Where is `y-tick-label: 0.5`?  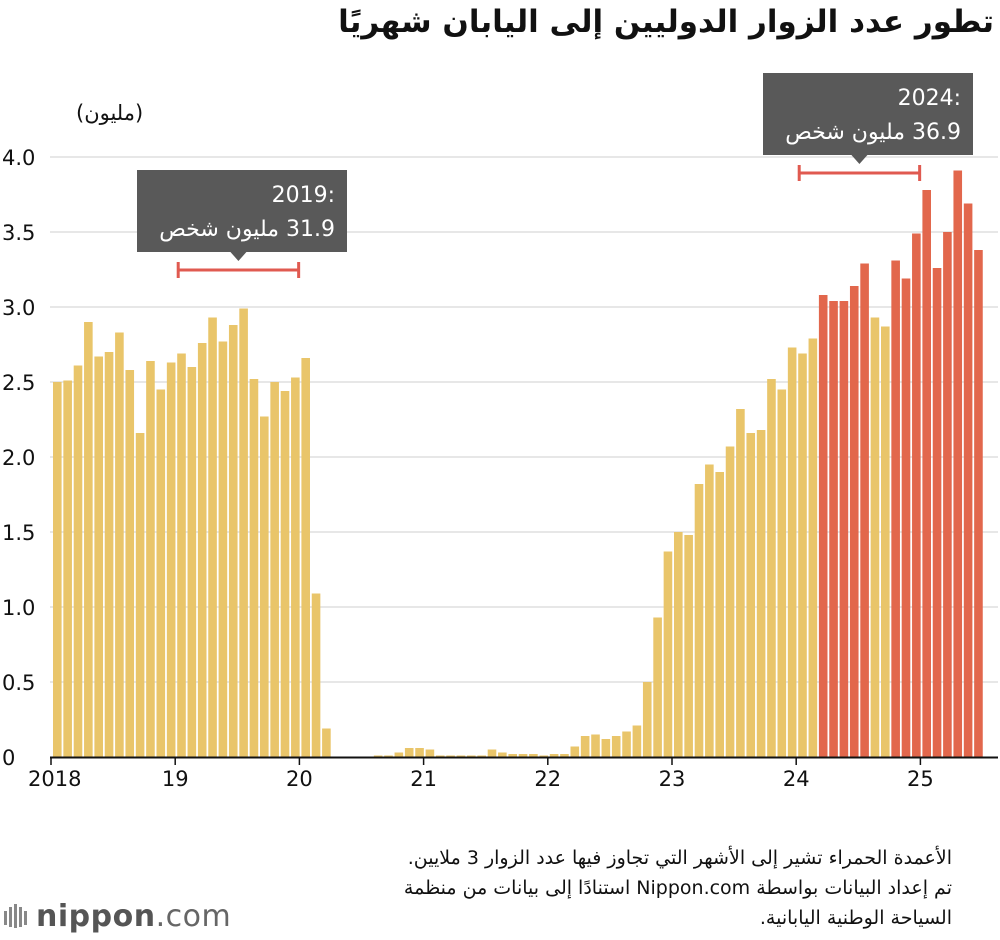 y-tick-label: 0.5 is located at coordinates (18, 683).